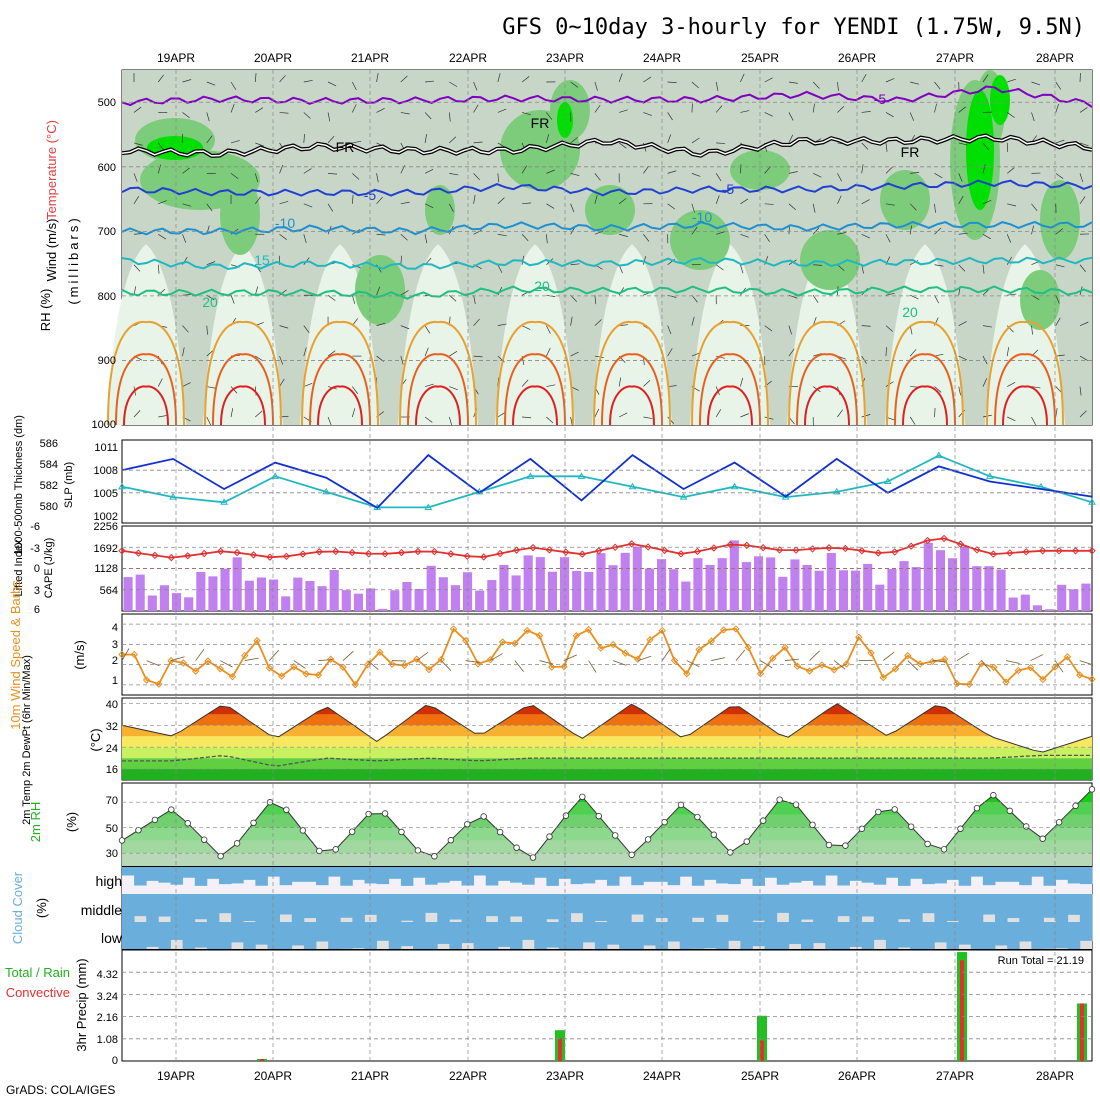 Image resolution: width=1100 pixels, height=1100 pixels. I want to click on date-tick: 27APR, so click(955, 1076).